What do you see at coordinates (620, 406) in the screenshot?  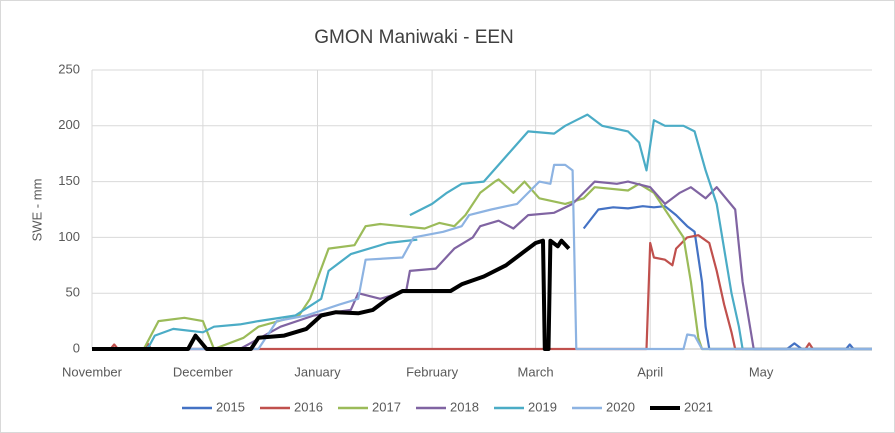 I see `legend-label: 2020` at bounding box center [620, 406].